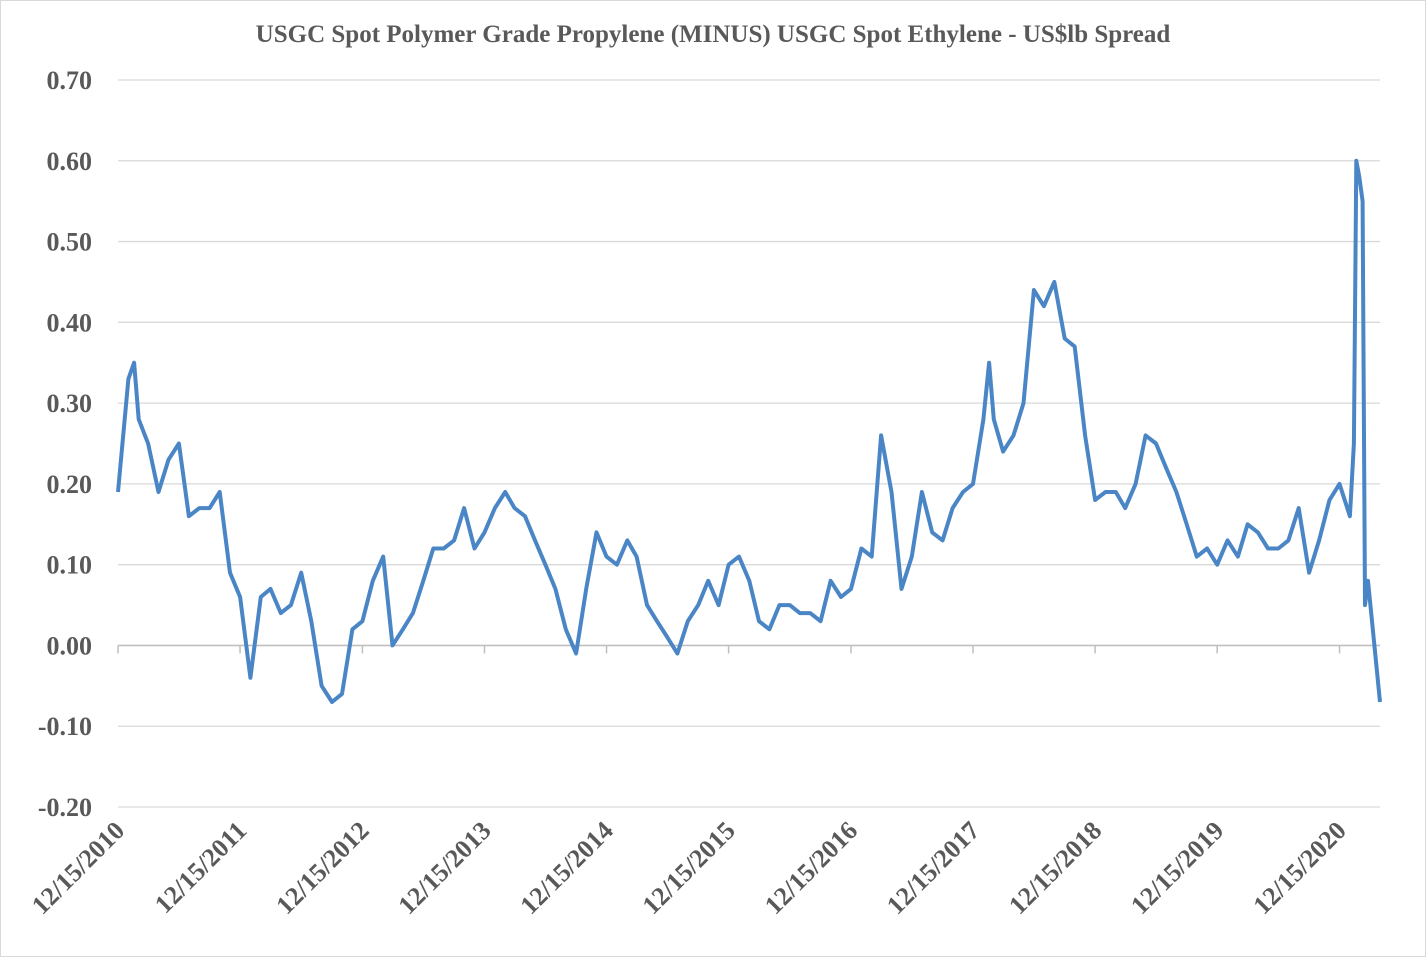  Describe the element at coordinates (70, 403) in the screenshot. I see `y-tick-label: 0.30` at that location.